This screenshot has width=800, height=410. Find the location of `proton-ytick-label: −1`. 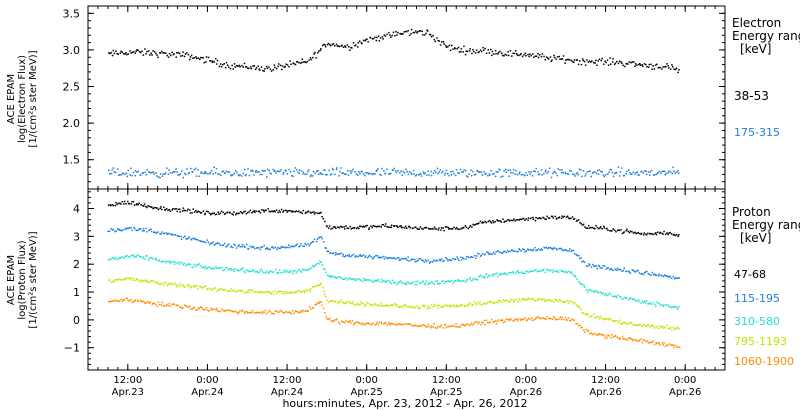

proton-ytick-label: −1 is located at coordinates (72, 348).